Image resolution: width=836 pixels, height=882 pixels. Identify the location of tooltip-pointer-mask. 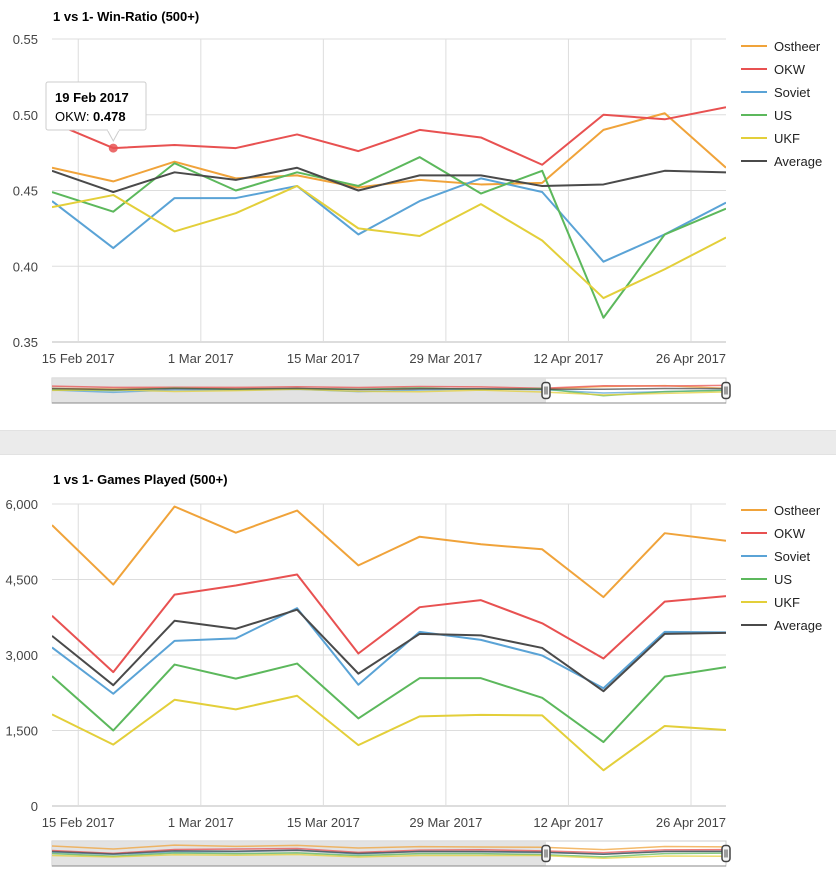
(113, 130).